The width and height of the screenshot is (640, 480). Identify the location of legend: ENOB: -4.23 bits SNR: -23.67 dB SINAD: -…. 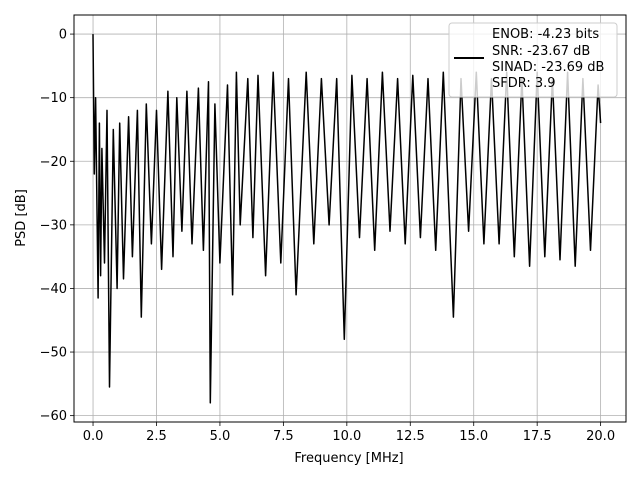
(533, 60).